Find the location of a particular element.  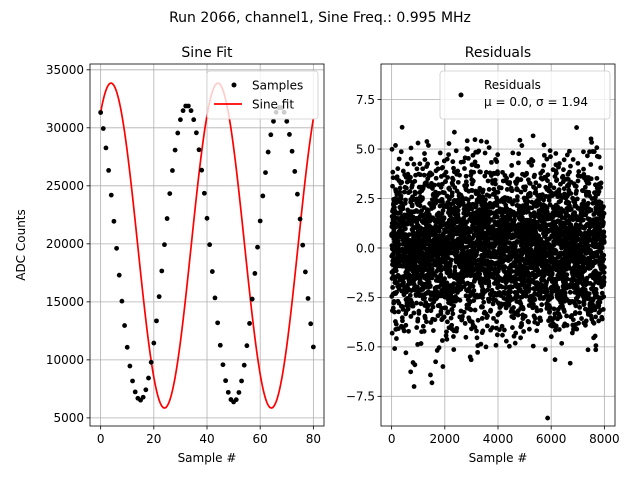

residuals-ytick-label: 0.0 is located at coordinates (365, 248).